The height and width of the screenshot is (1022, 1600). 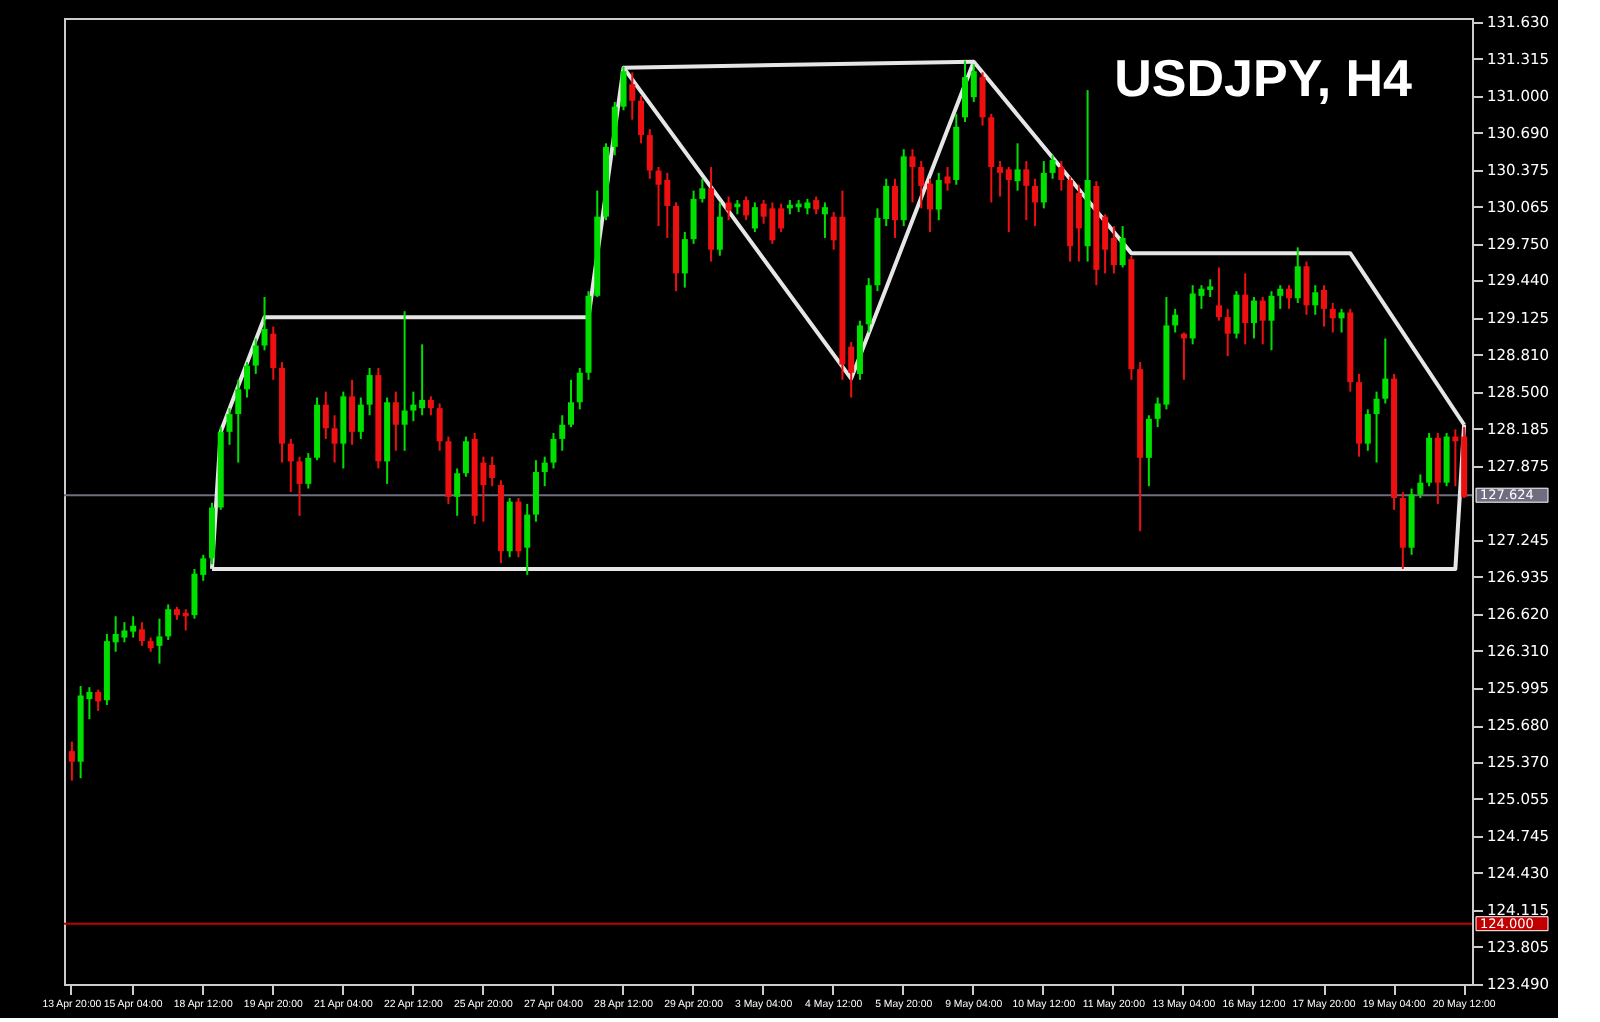 I want to click on text: USDJPY, H4, so click(x=1264, y=78).